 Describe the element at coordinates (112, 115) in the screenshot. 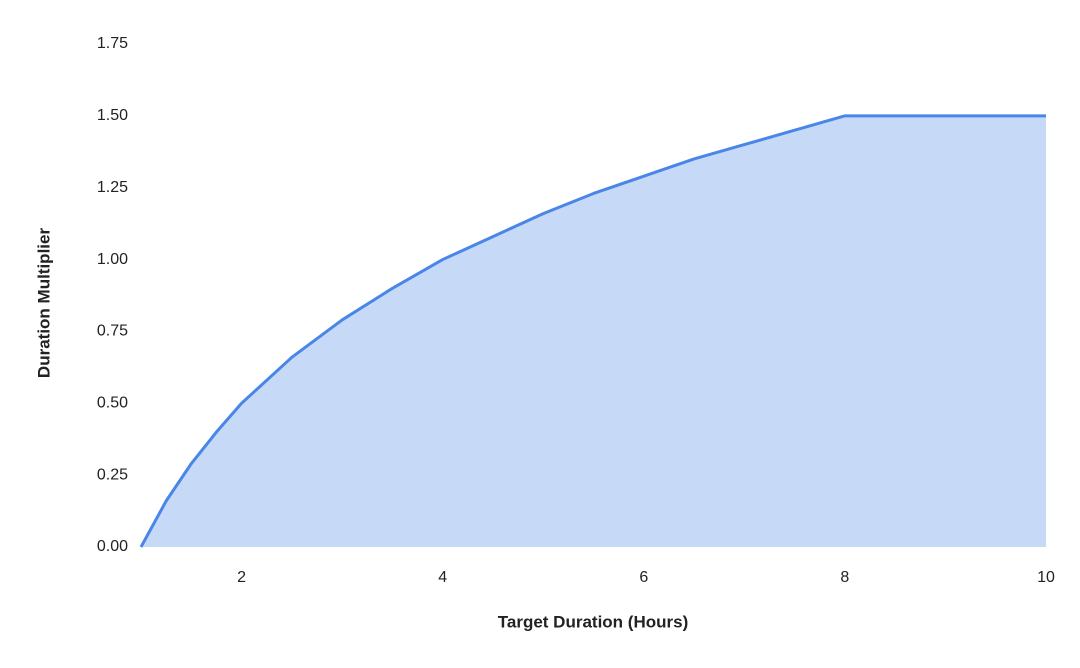

I see `y-tick-label: 1.50` at that location.